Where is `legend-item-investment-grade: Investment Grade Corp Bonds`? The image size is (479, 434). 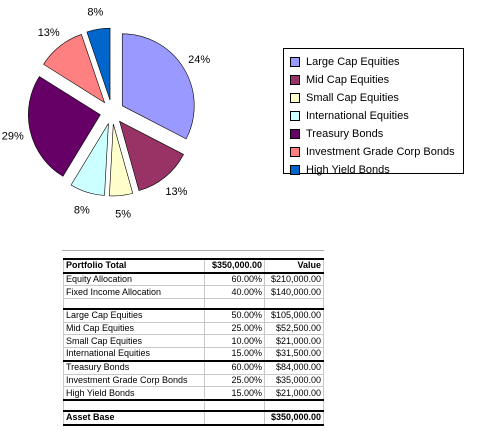
legend-item-investment-grade: Investment Grade Corp Bonds is located at coordinates (376, 152).